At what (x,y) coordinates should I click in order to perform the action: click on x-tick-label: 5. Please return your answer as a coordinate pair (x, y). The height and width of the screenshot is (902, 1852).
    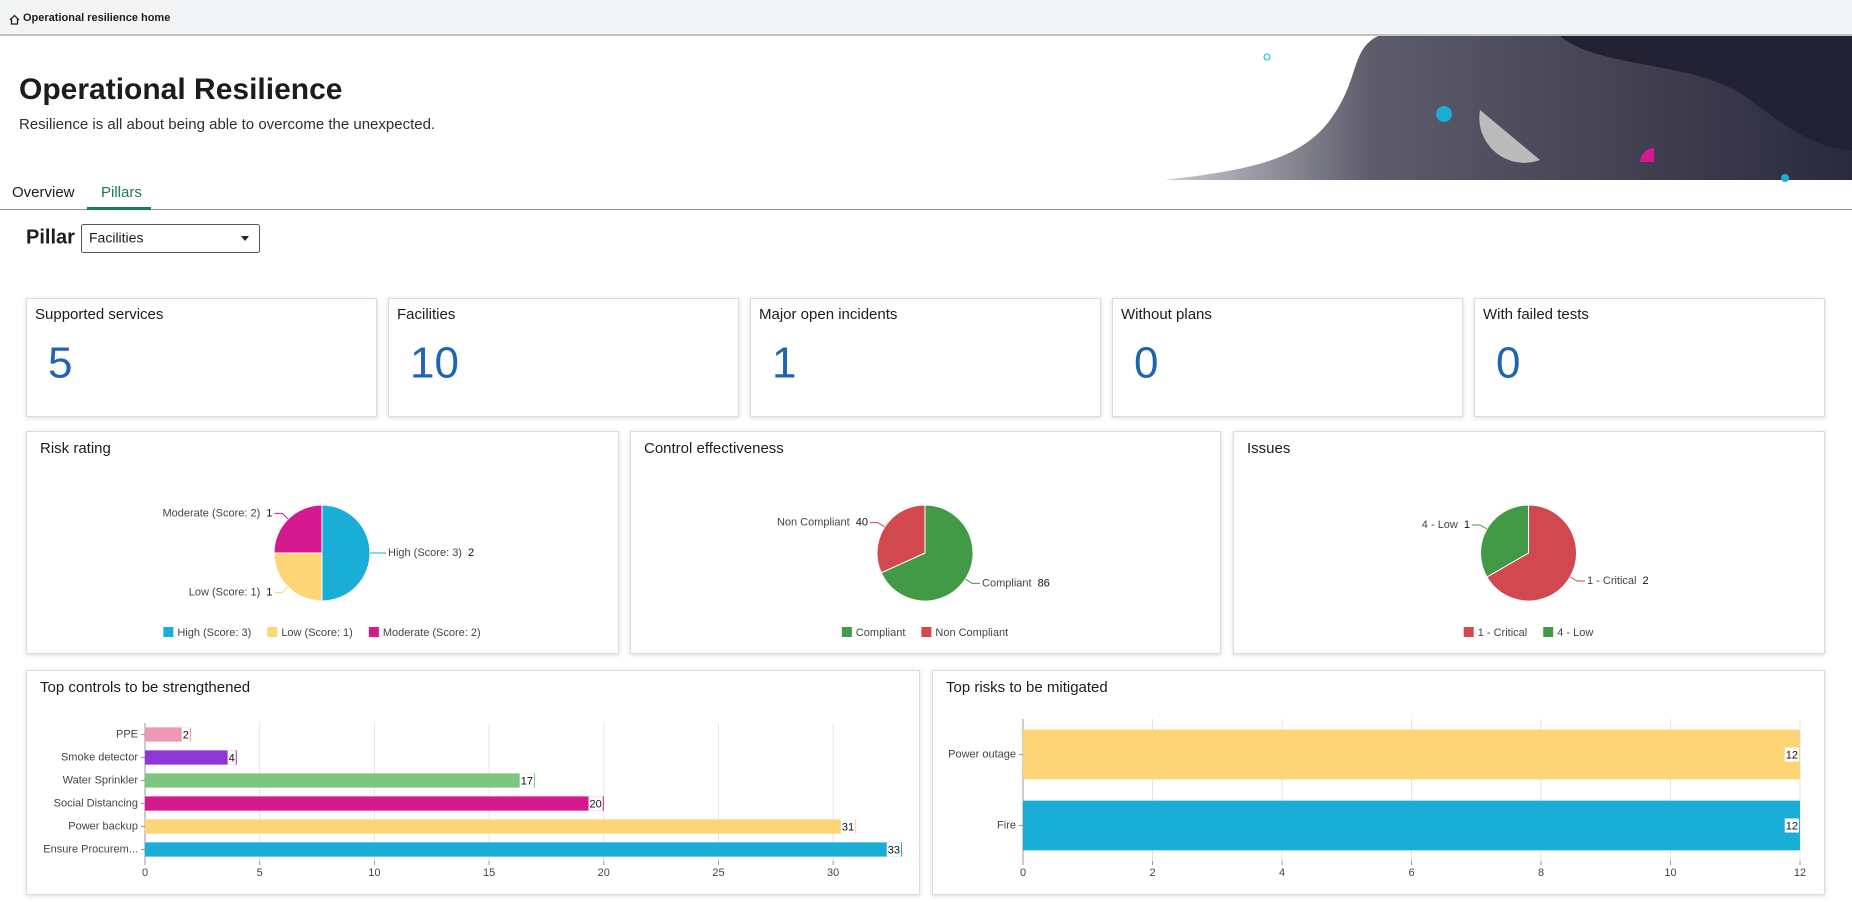
    Looking at the image, I should click on (260, 873).